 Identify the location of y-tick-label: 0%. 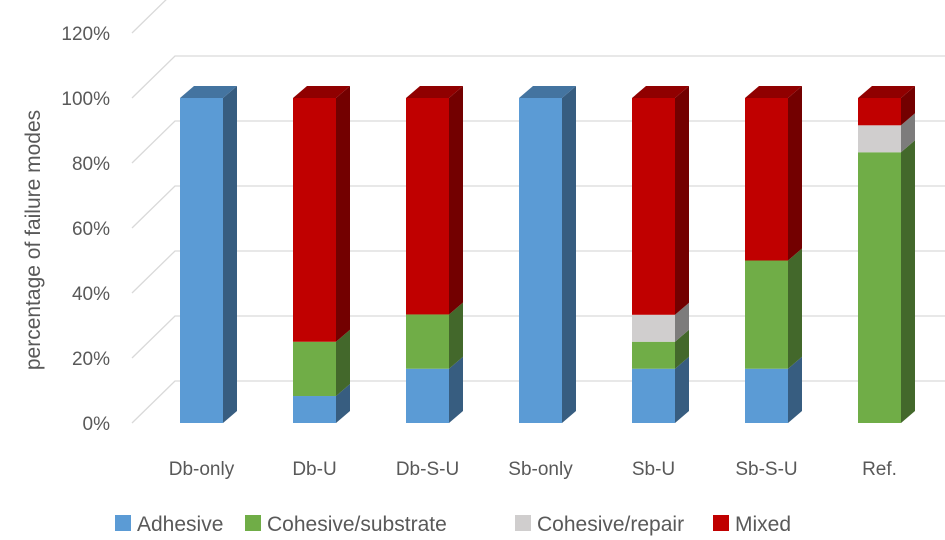
(97, 424).